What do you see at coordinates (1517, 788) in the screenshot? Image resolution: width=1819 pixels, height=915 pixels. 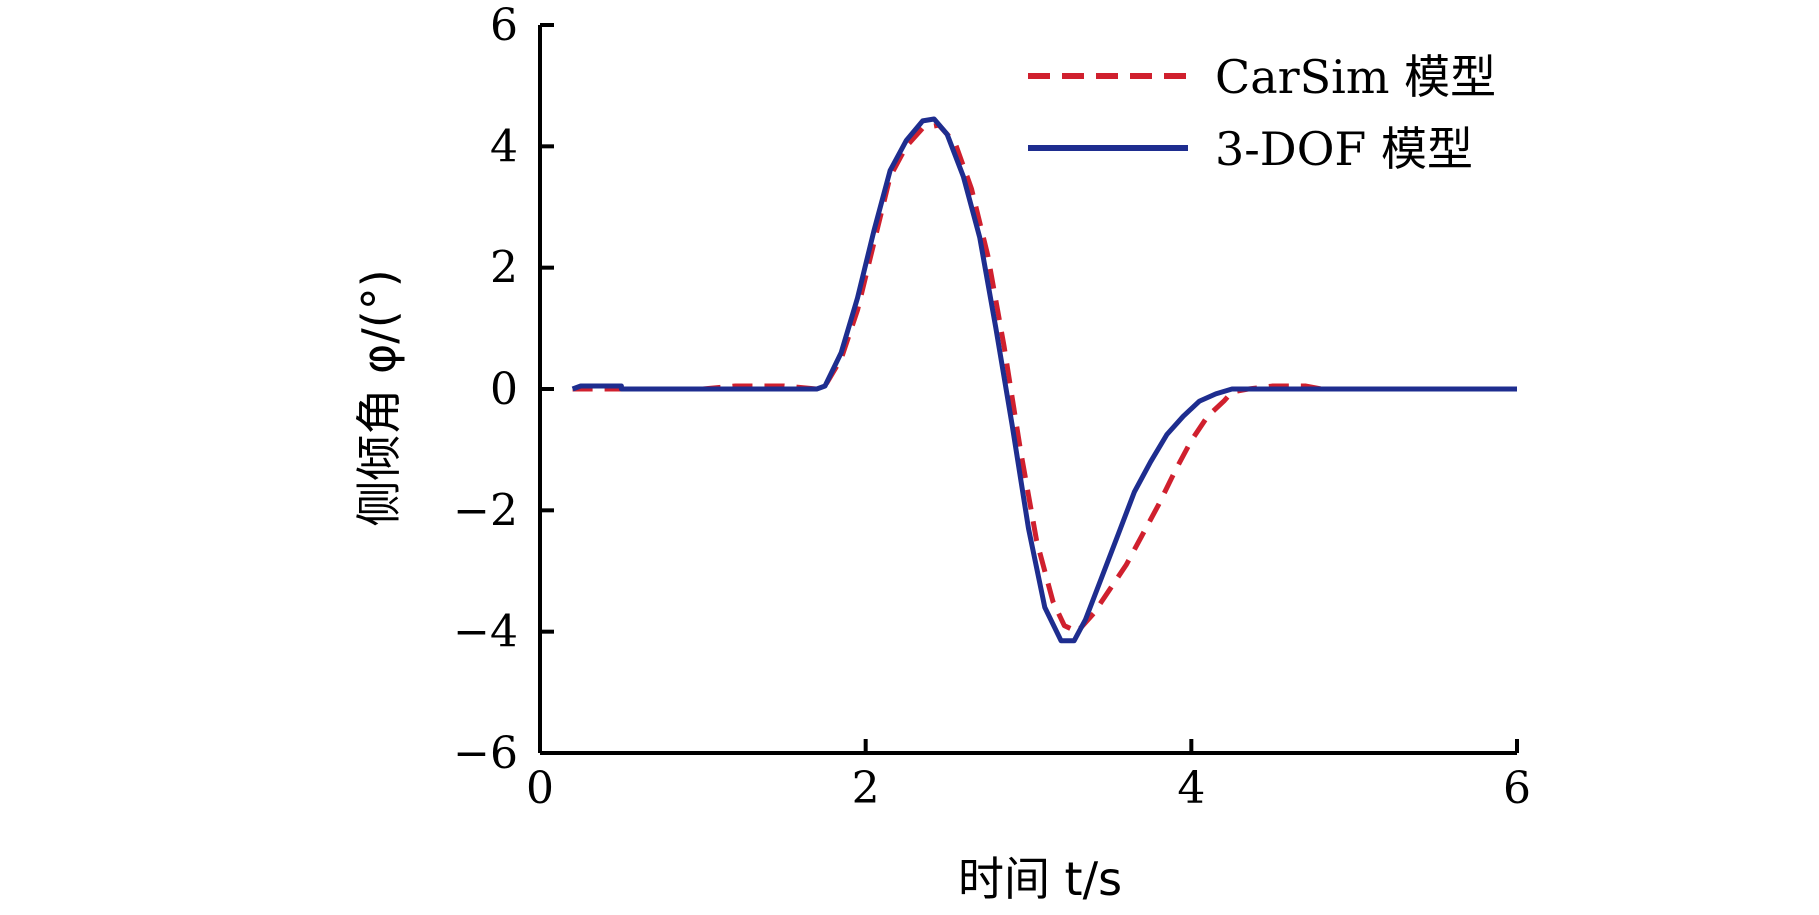 I see `x-tick-label: 6` at bounding box center [1517, 788].